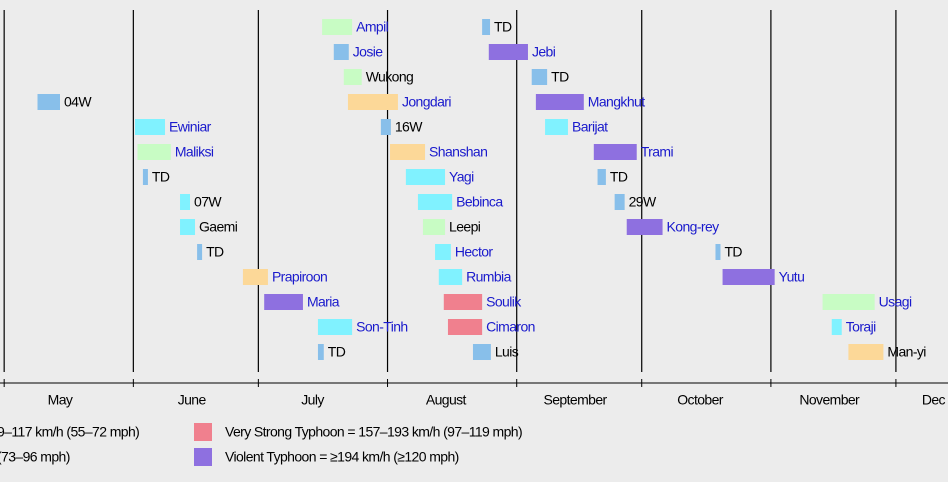 The height and width of the screenshot is (482, 948). What do you see at coordinates (426, 102) in the screenshot?
I see `storm-label: Jongdari` at bounding box center [426, 102].